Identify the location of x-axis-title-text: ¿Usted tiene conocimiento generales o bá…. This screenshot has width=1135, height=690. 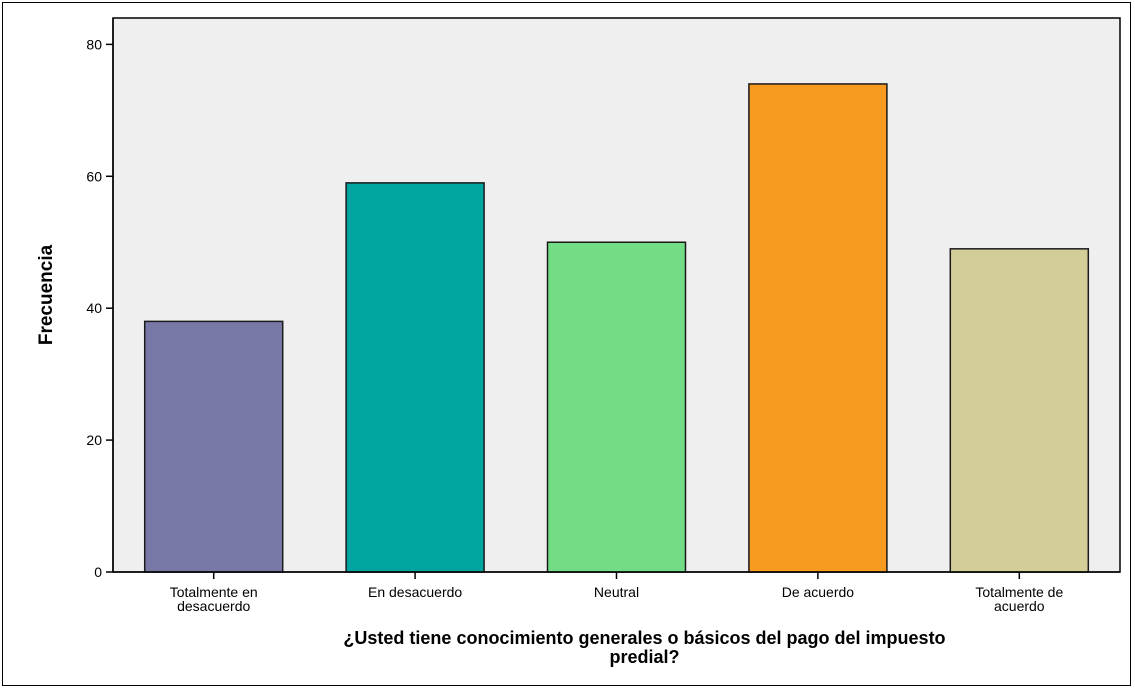
(644, 647).